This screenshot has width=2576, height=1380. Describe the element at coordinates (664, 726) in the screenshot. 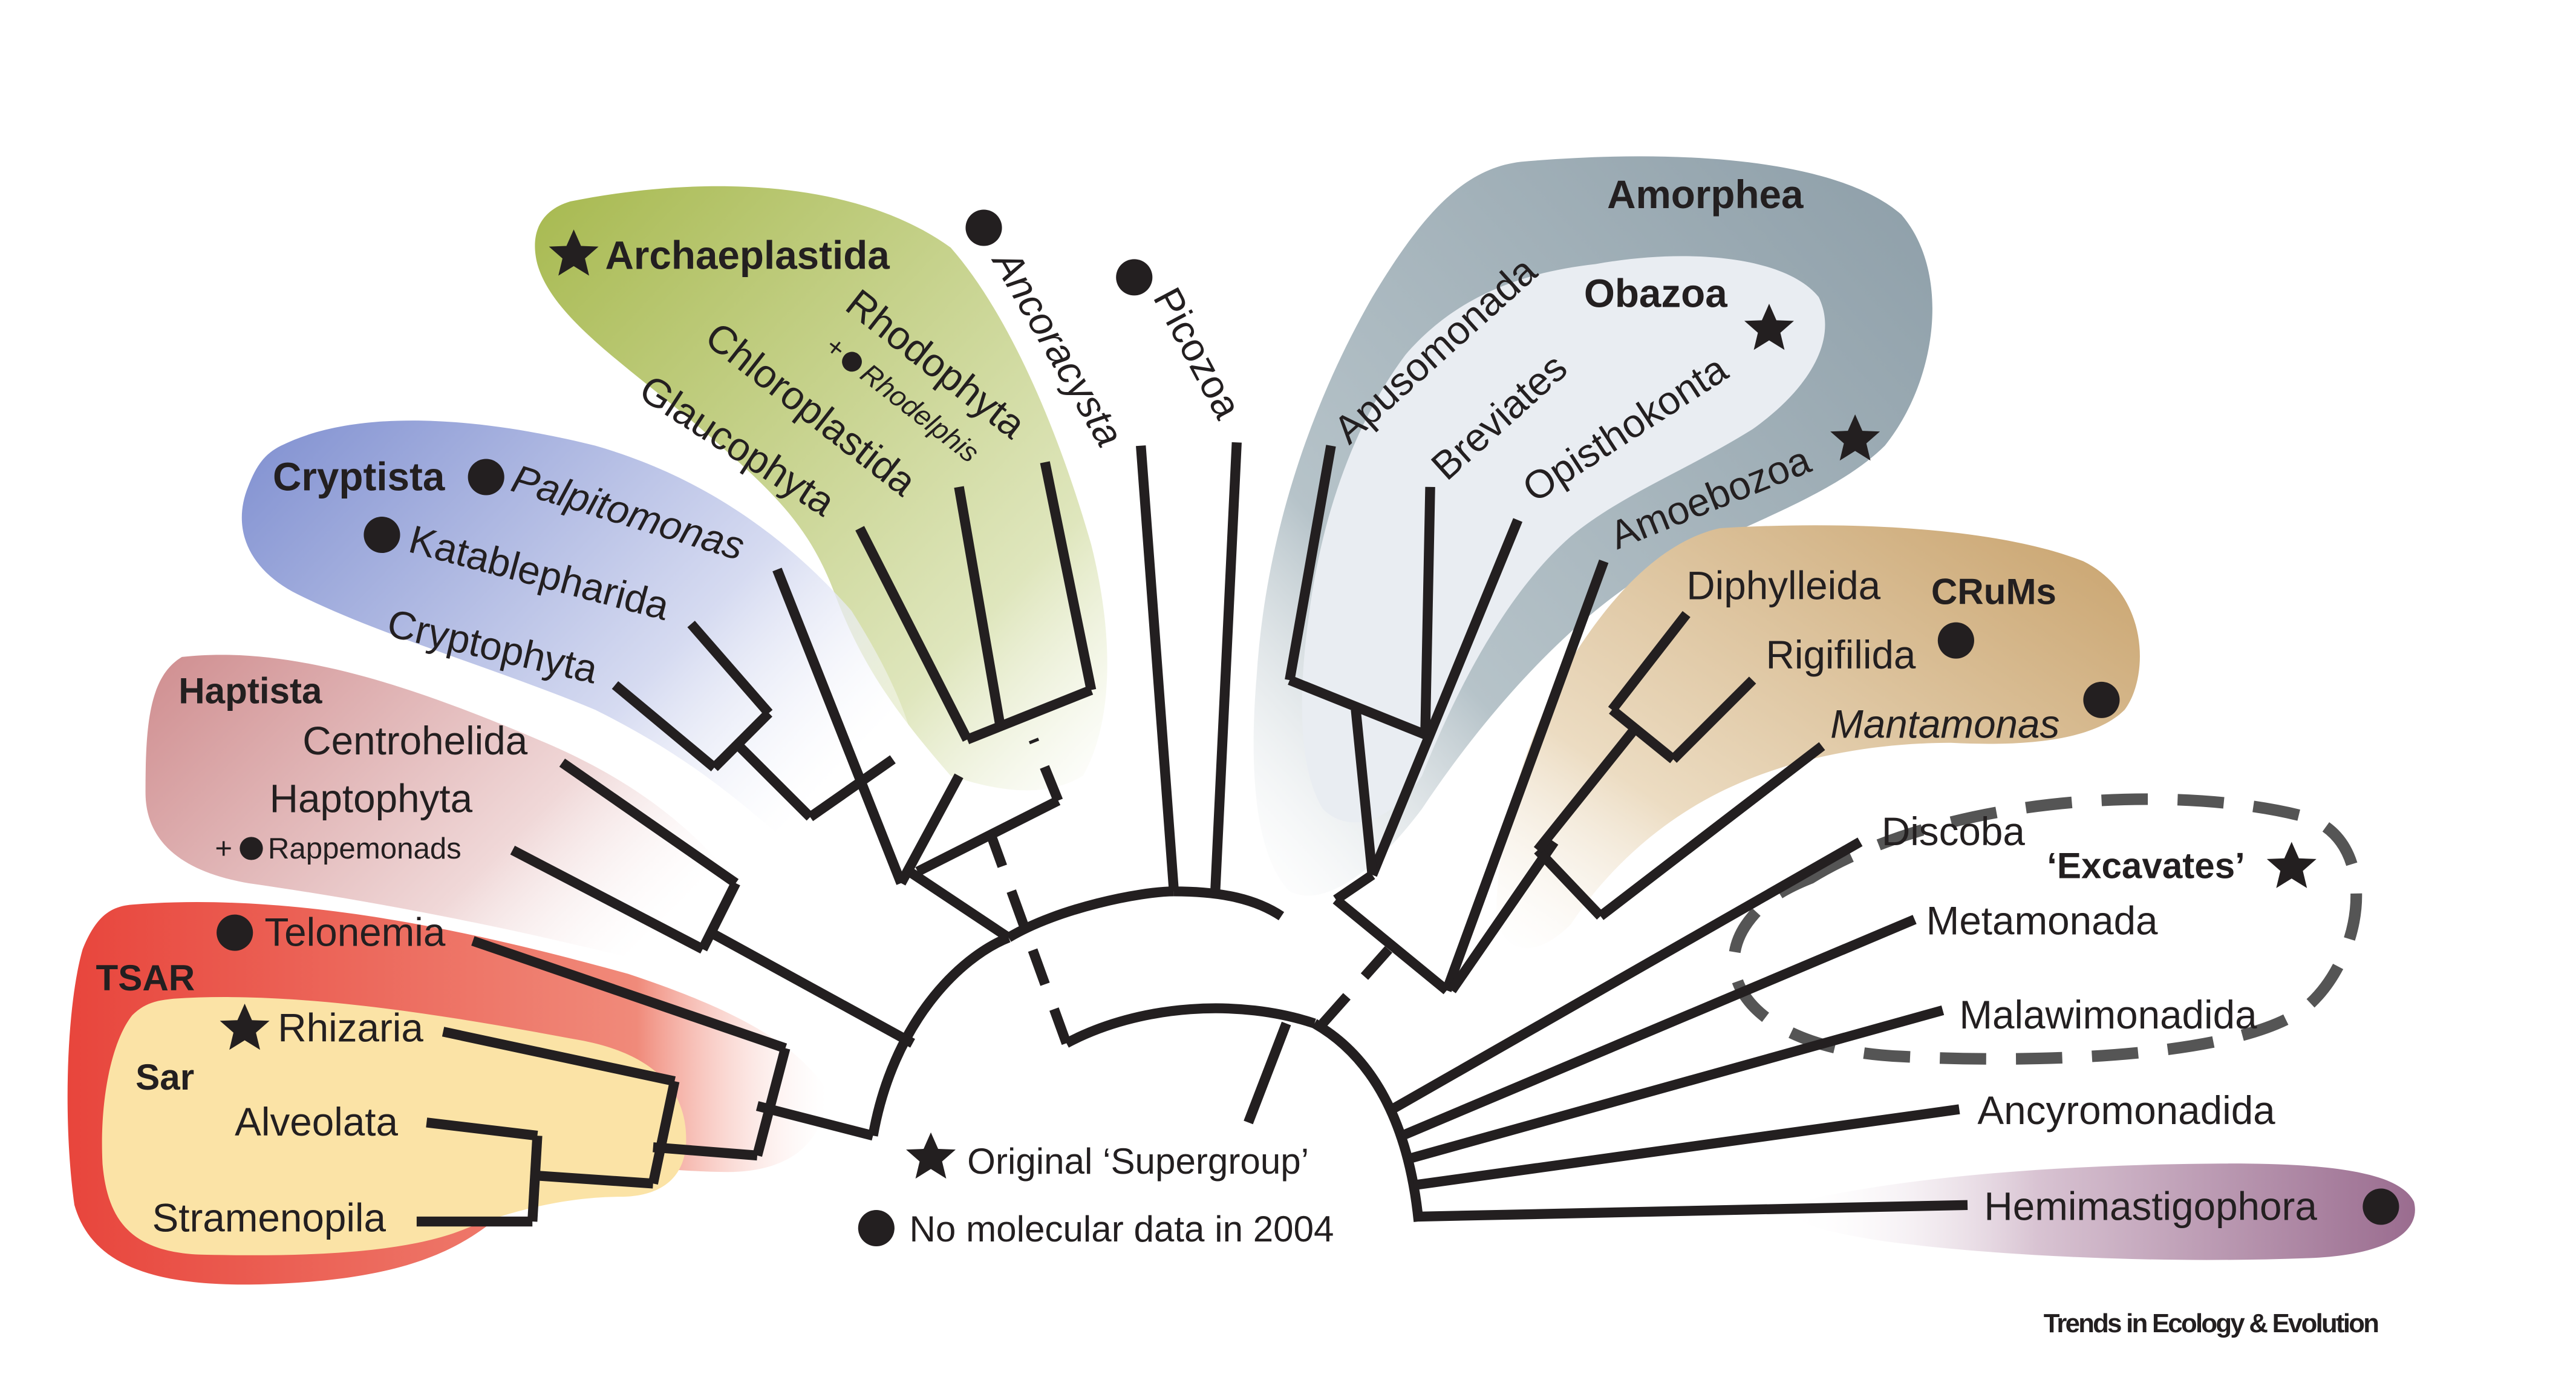

I see `branch-cryptophyta` at that location.